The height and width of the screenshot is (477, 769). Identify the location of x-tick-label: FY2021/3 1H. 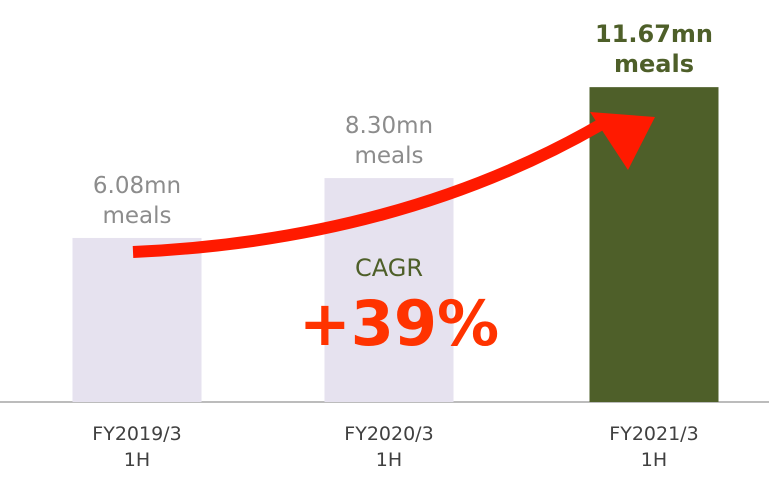
(653, 447).